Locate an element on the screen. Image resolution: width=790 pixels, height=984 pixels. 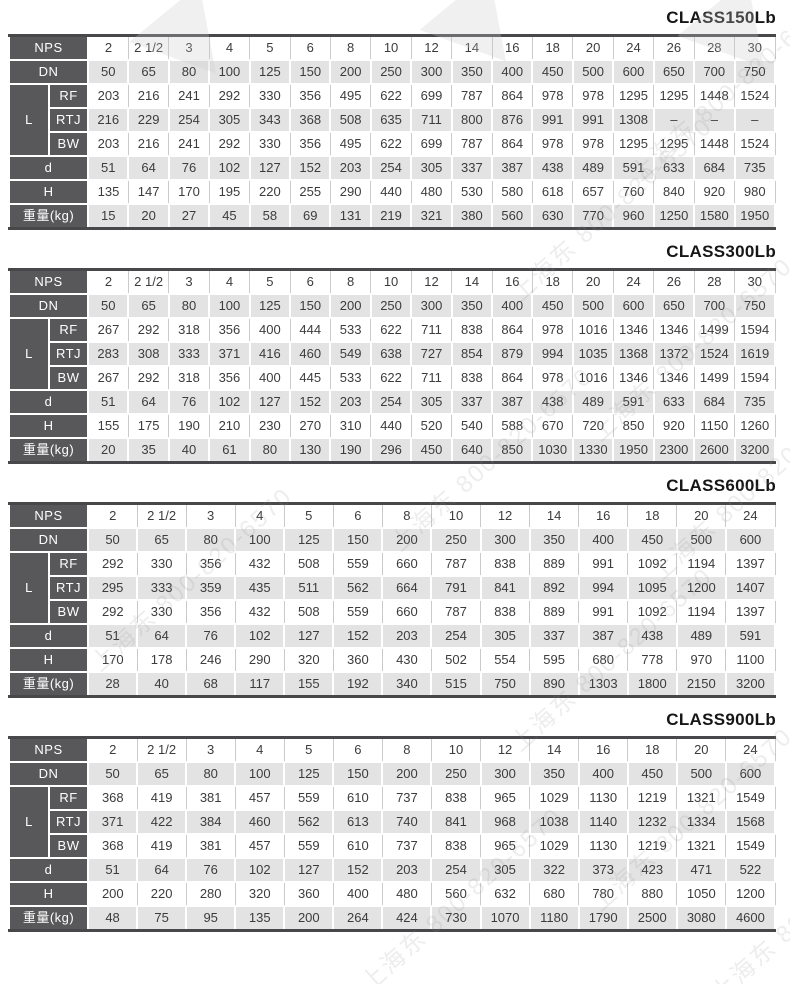
d-value-cell: 76 is located at coordinates (211, 870).